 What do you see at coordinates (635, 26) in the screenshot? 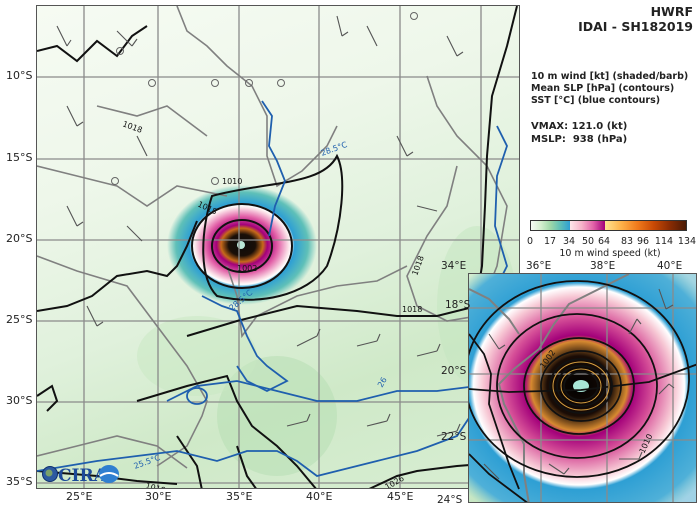
I see `storm-id: IDAI - SH182019` at bounding box center [635, 26].